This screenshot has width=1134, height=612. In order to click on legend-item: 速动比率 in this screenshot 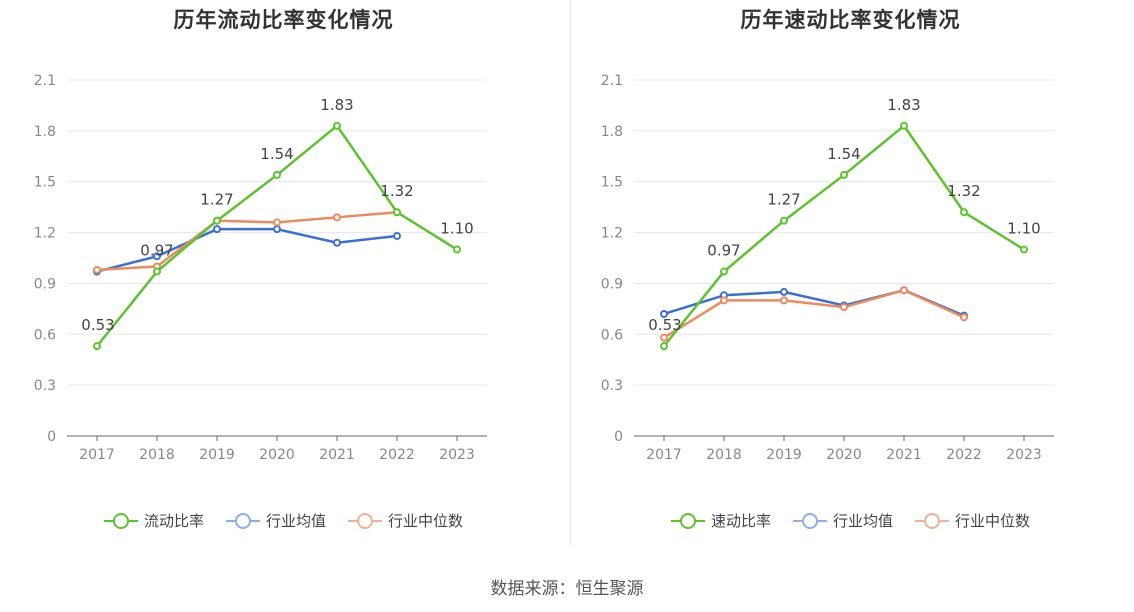, I will do `click(720, 520)`.